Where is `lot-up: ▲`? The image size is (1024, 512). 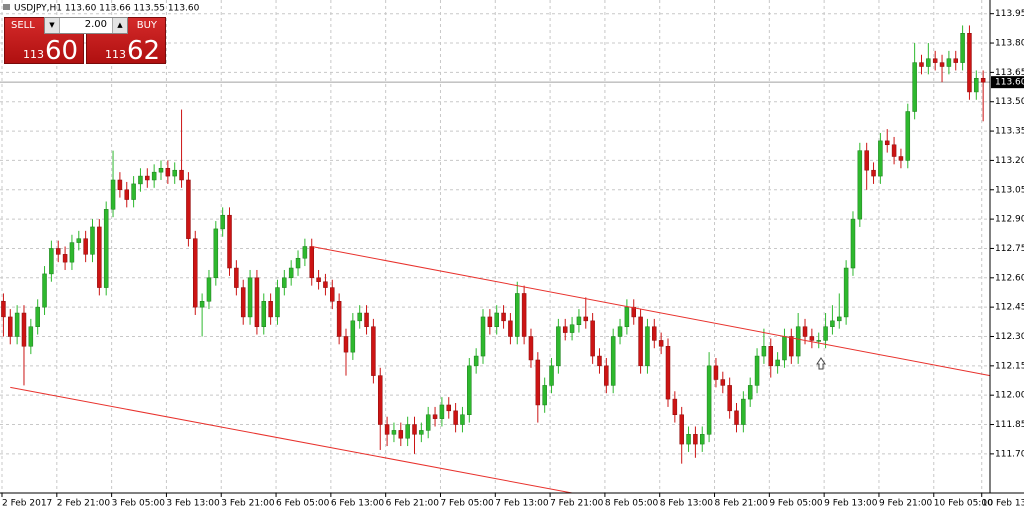 lot-up: ▲ is located at coordinates (119, 25).